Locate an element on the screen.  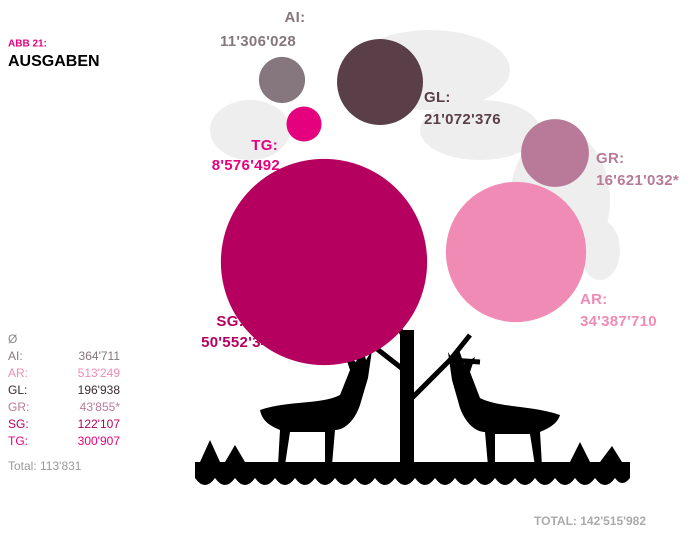
header-label: ABB 21: is located at coordinates (27, 44).